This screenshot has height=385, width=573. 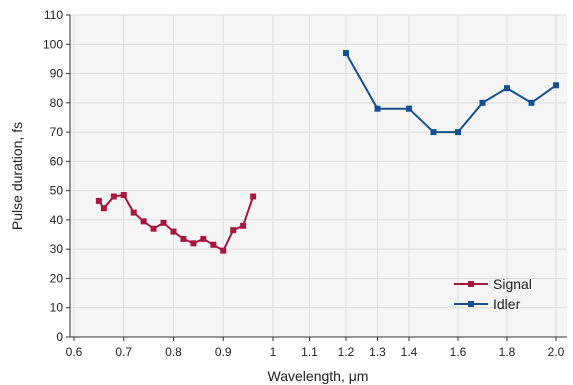 I want to click on y-tick-label: 90, so click(x=57, y=74).